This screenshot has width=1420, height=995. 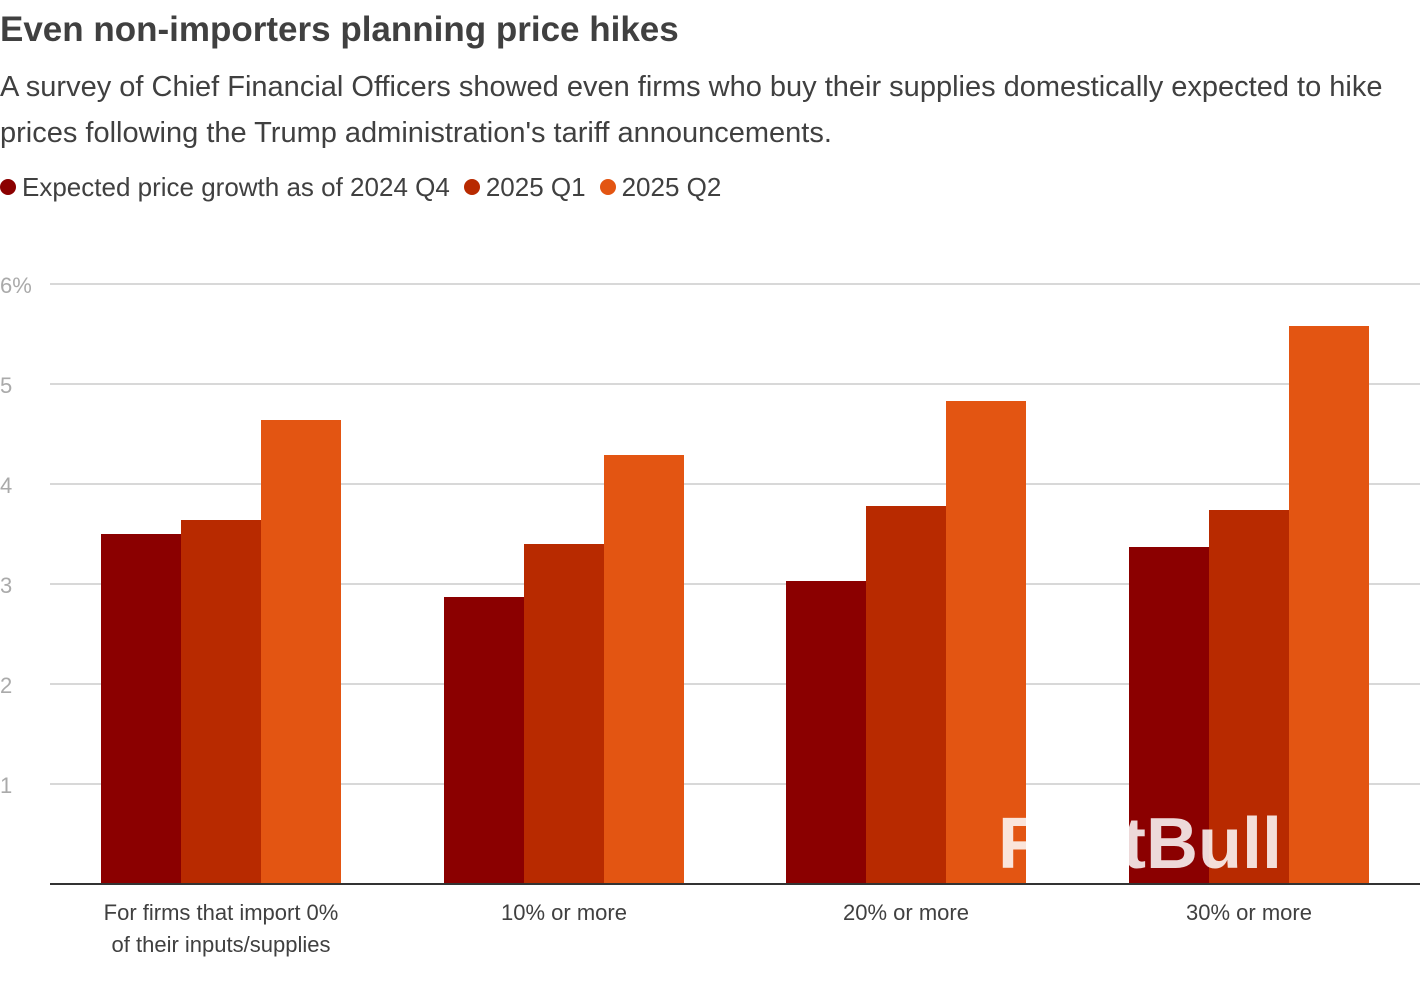 I want to click on legend-item: Expected price growth as of 2024 Q4, so click(x=225, y=187).